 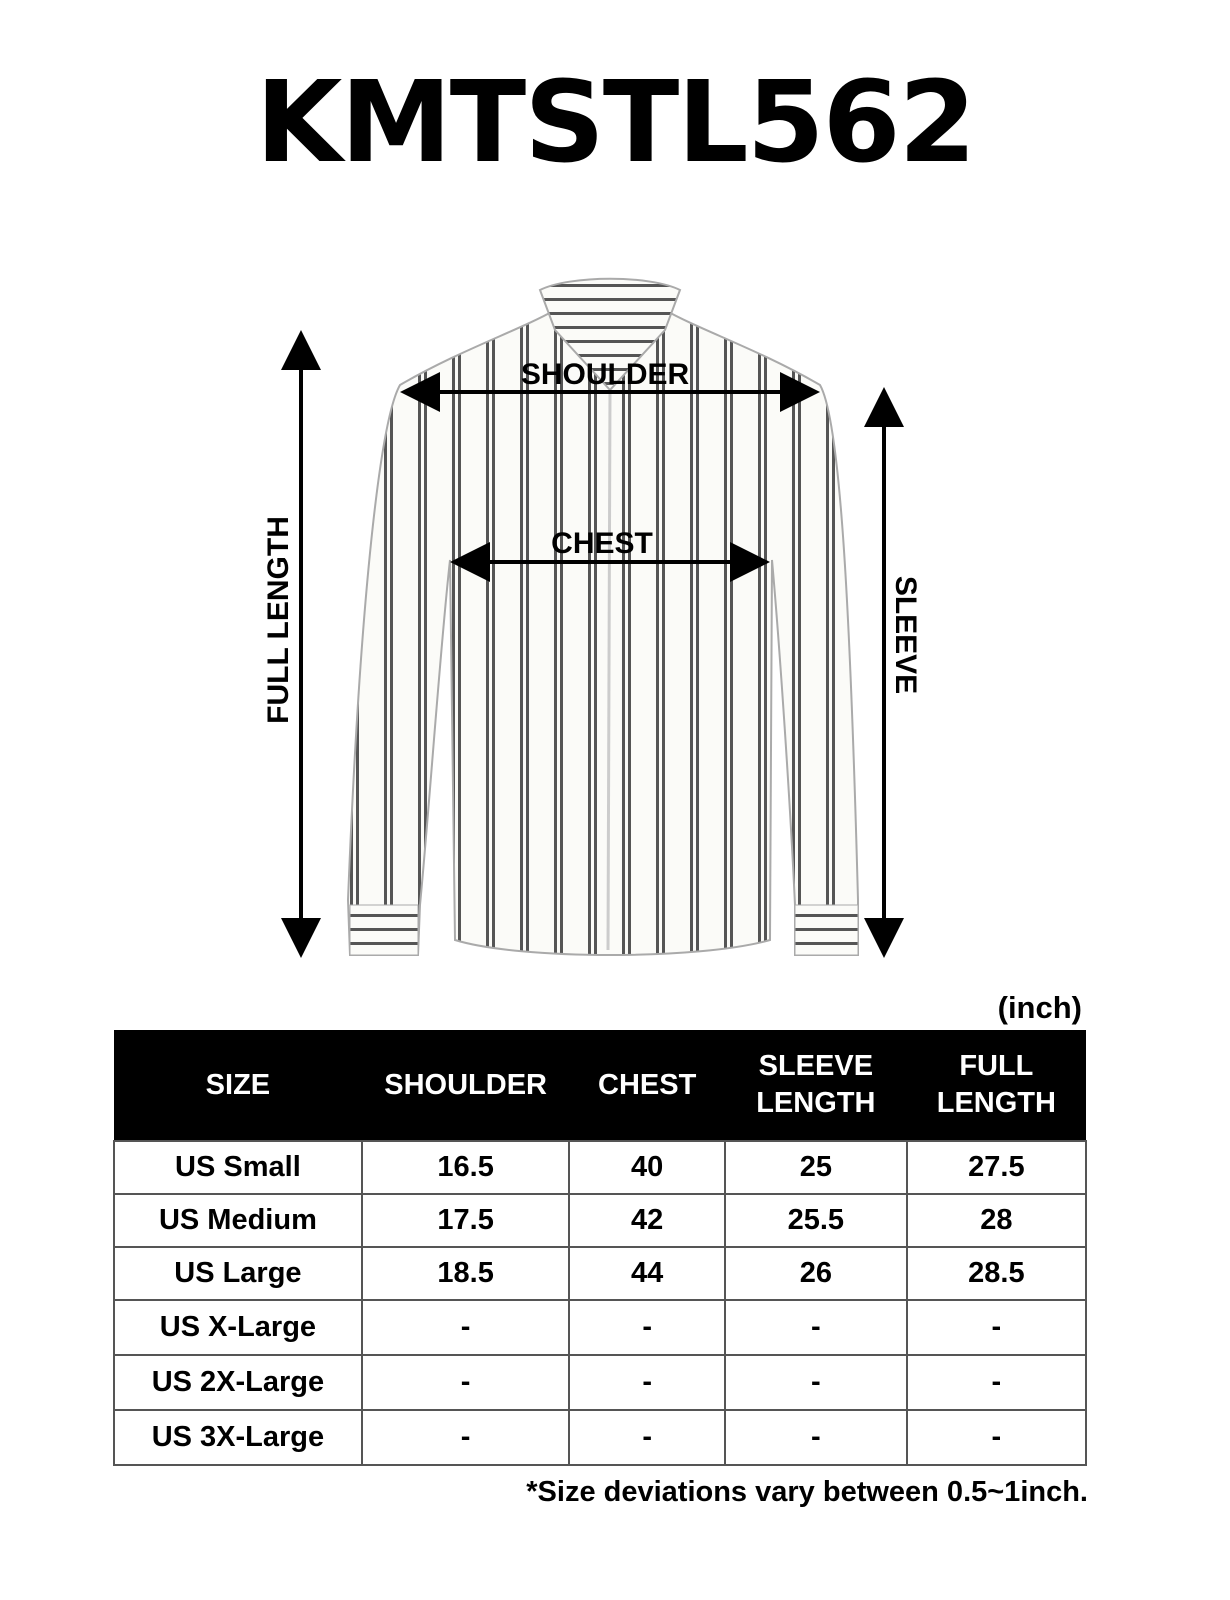 I want to click on table-cell: 25.5, so click(x=815, y=1220).